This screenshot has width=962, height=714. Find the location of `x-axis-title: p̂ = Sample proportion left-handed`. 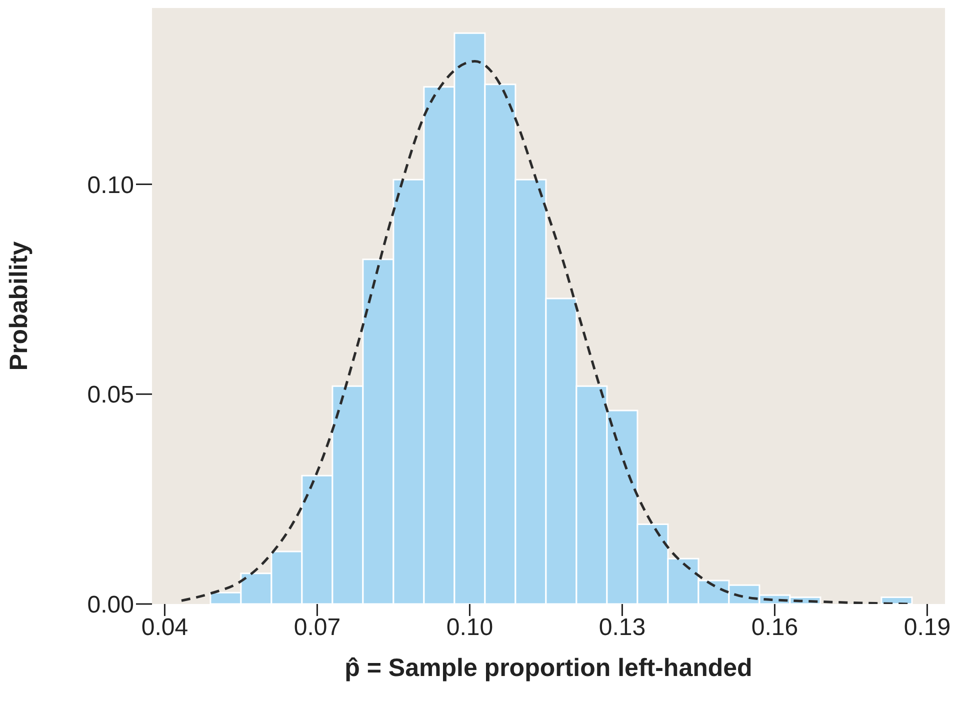

x-axis-title: p̂ = Sample proportion left-handed is located at coordinates (548, 668).